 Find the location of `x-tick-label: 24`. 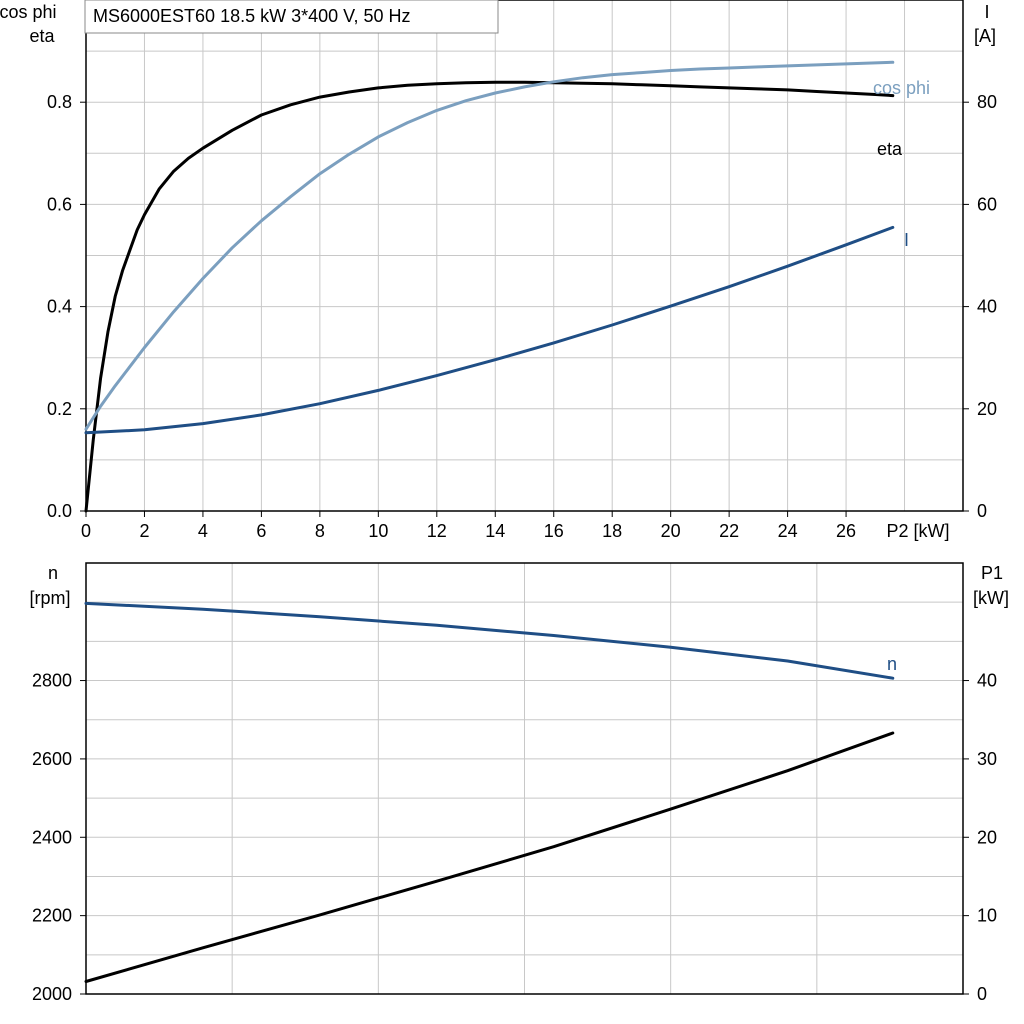

x-tick-label: 24 is located at coordinates (788, 531).